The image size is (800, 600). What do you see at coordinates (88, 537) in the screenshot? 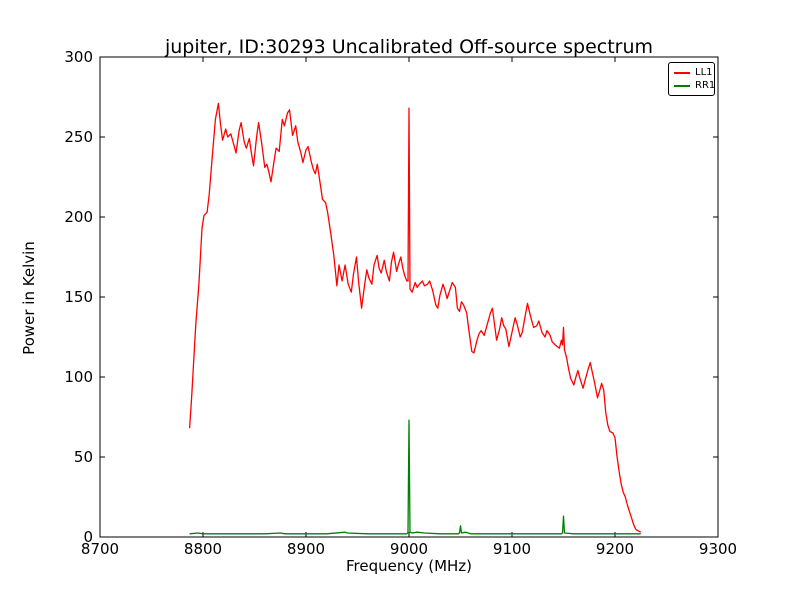
I see `y-tick-label: 0` at bounding box center [88, 537].